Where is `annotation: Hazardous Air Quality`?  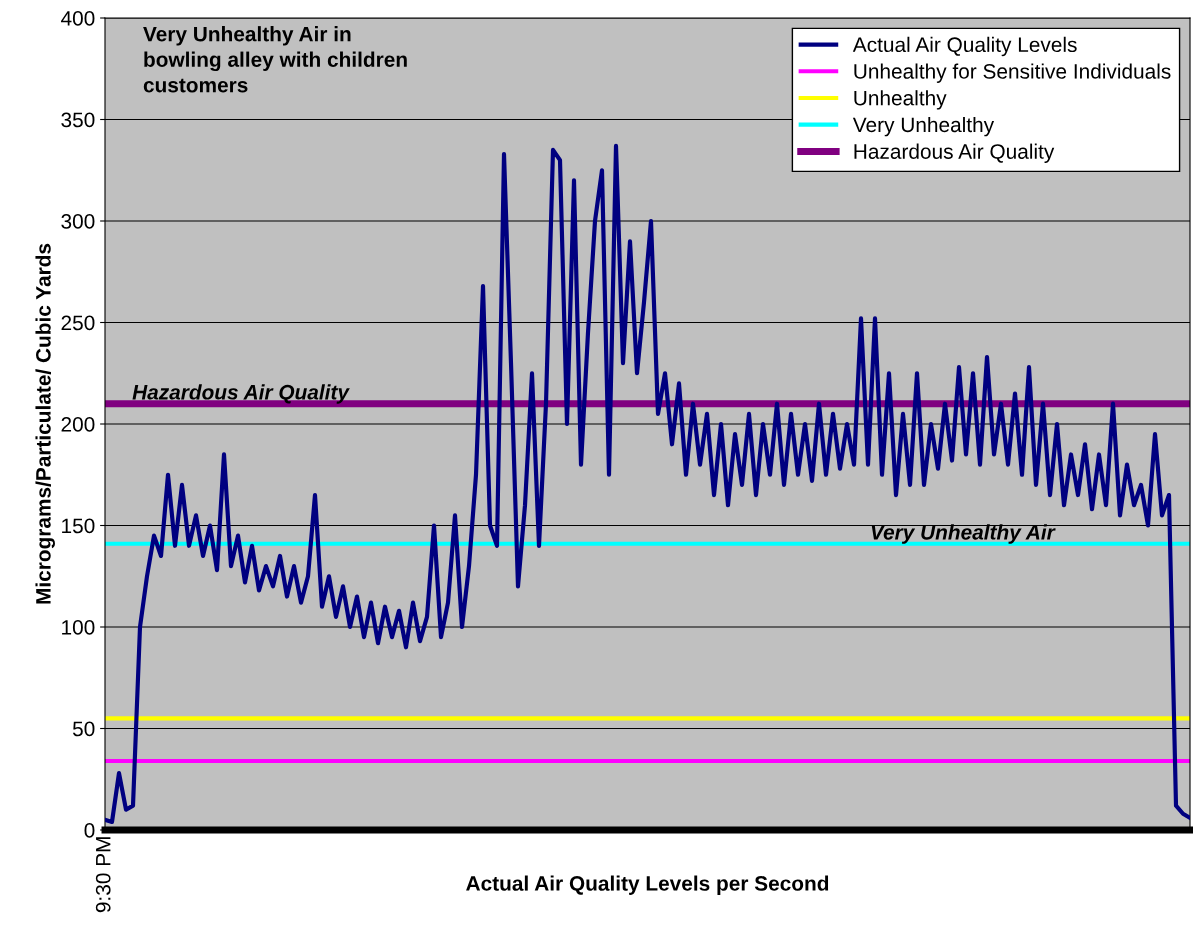
annotation: Hazardous Air Quality is located at coordinates (241, 394).